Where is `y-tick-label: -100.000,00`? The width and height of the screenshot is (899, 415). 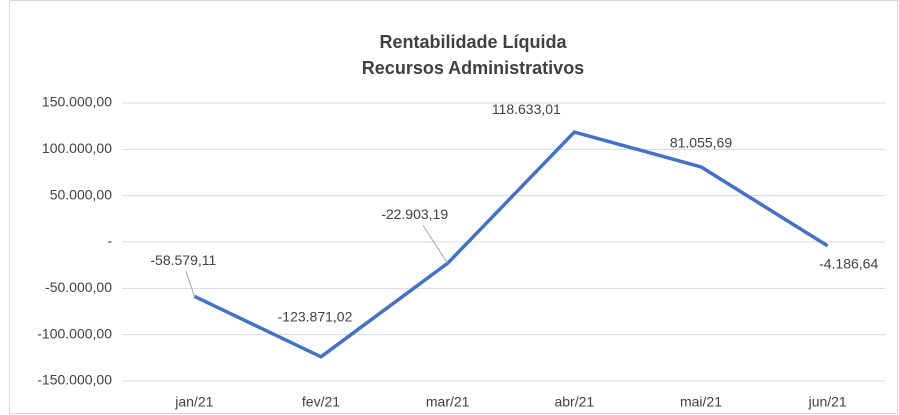
y-tick-label: -100.000,00 is located at coordinates (74, 333).